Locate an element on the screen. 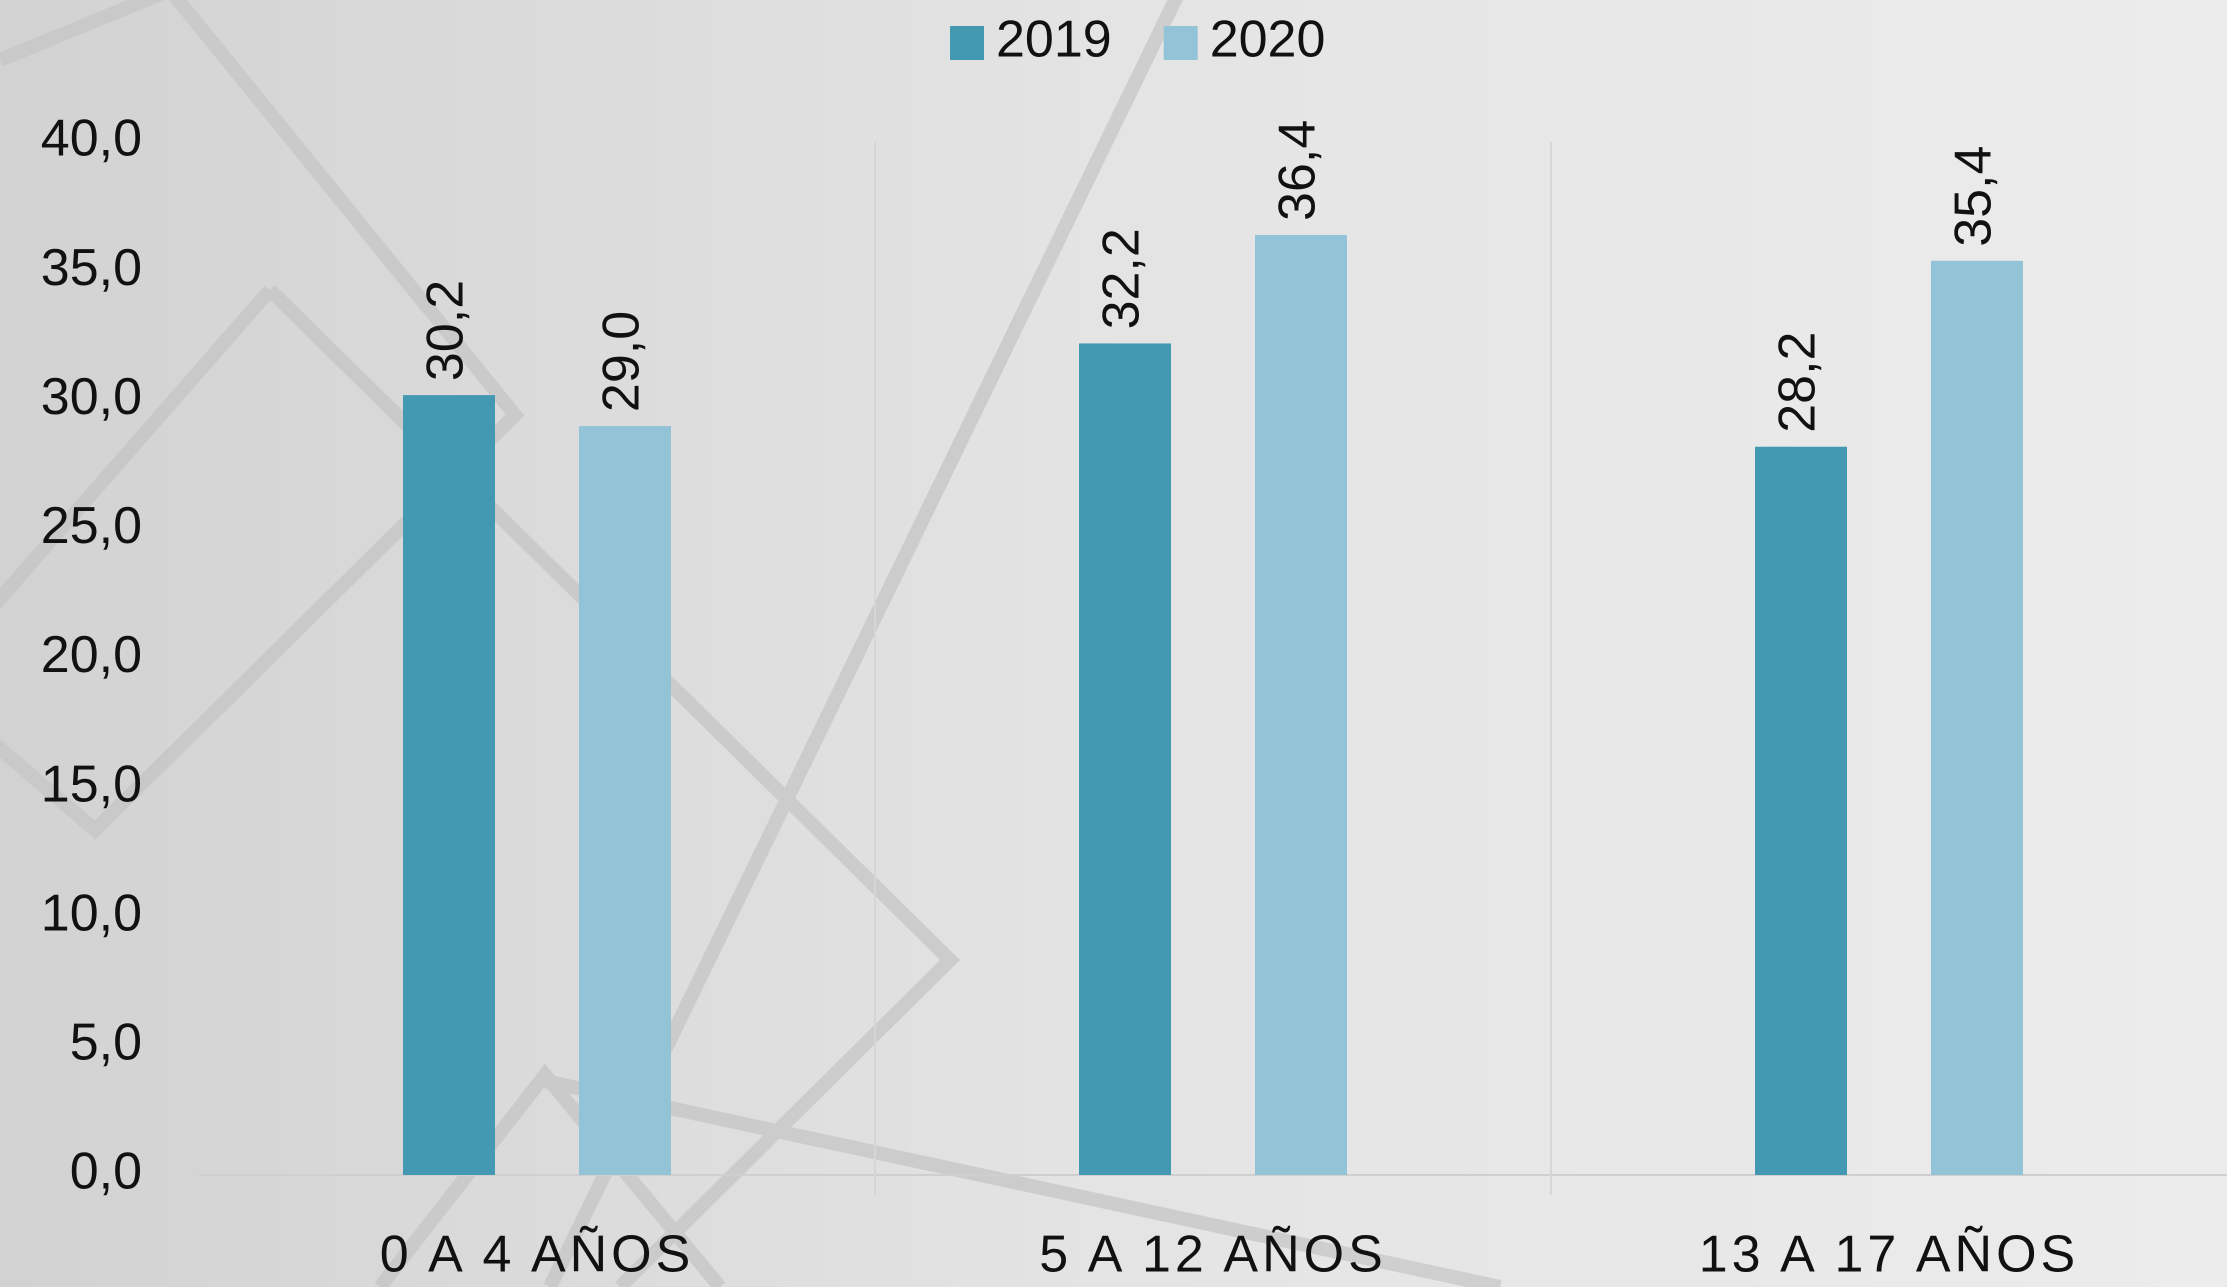 This screenshot has width=2227, height=1287. data-label: 30,2 is located at coordinates (446, 330).